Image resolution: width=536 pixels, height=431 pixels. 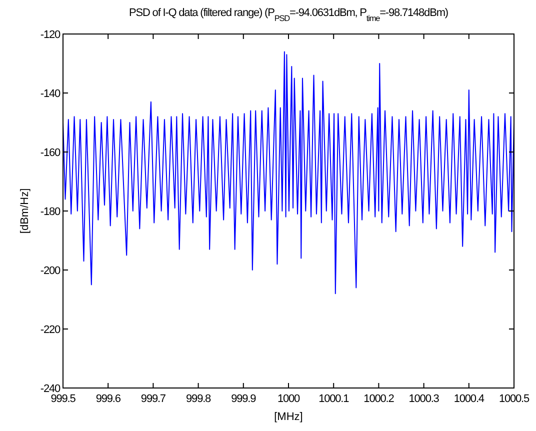 What do you see at coordinates (50, 271) in the screenshot?
I see `y-tick-label: -200` at bounding box center [50, 271].